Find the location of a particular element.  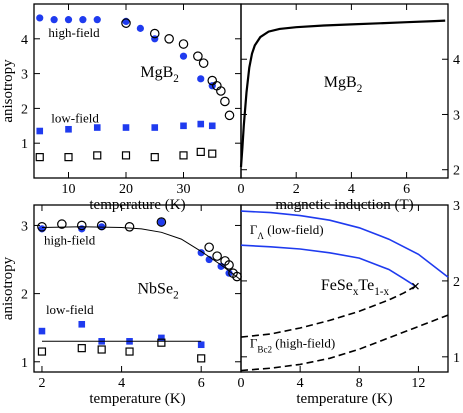

curve-label: ΓΛ (low-field) is located at coordinates (287, 231).